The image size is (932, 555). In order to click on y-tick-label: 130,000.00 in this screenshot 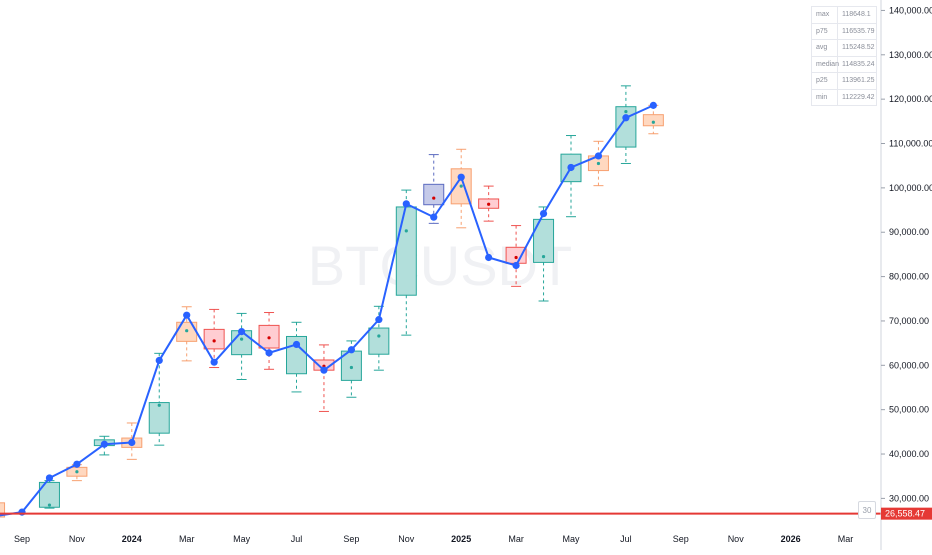, I will do `click(910, 55)`.